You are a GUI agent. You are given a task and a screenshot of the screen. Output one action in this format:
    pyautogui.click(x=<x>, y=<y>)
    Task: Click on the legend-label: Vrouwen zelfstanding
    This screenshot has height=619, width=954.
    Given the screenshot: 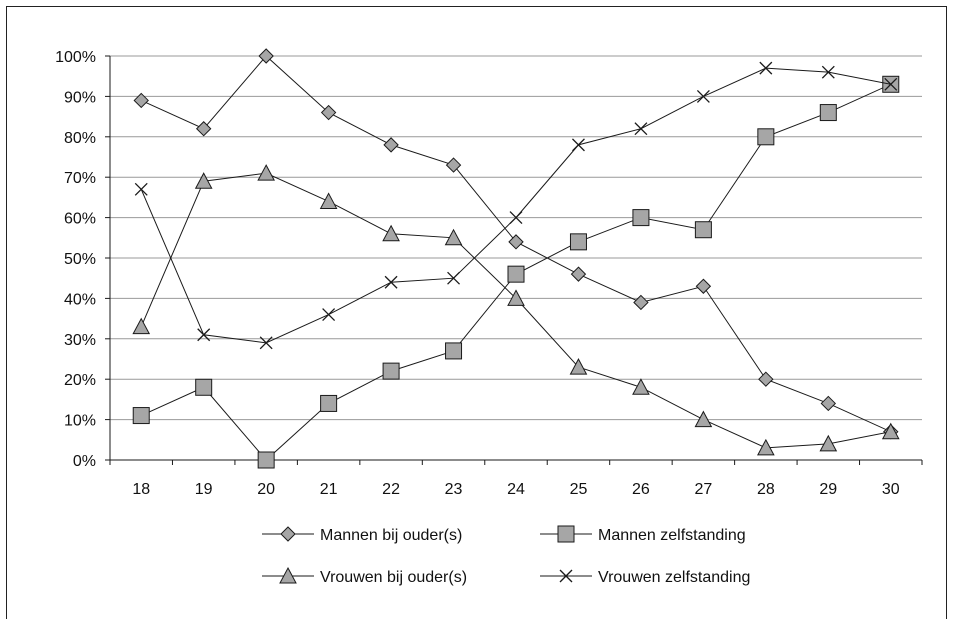 What is the action you would take?
    pyautogui.click(x=674, y=577)
    